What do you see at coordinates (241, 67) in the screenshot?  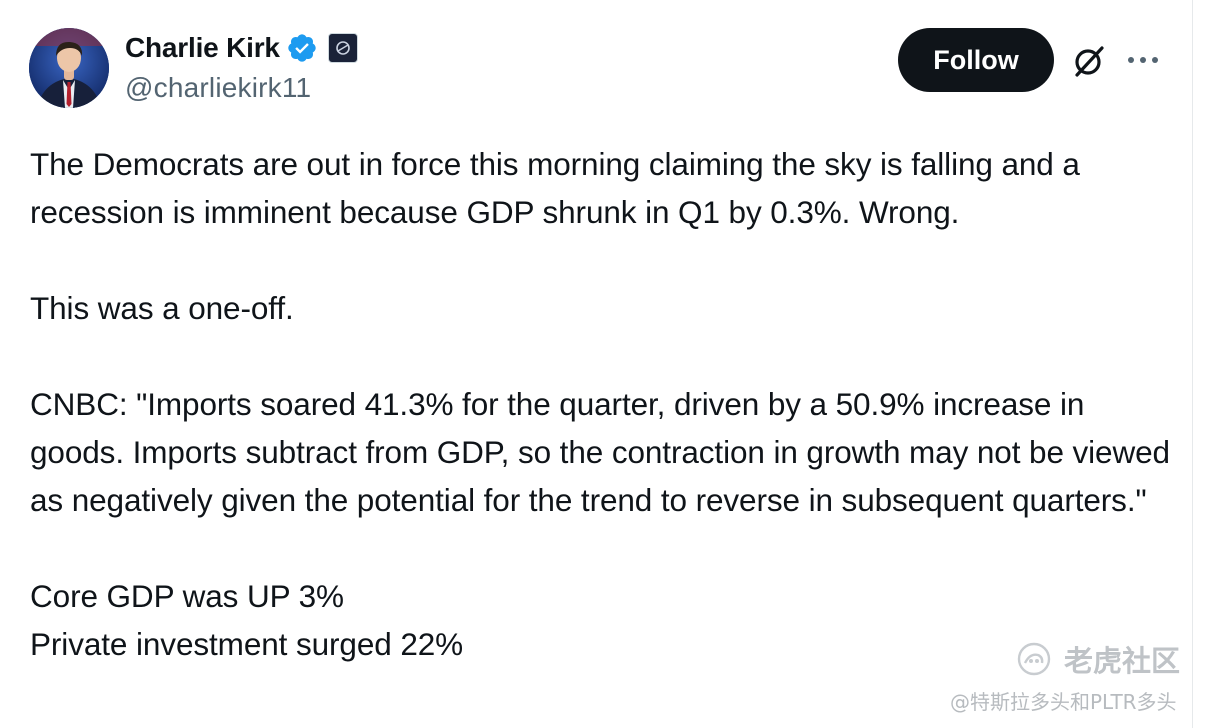 I see `author-block: Charlie Kirk @charliekirk11` at bounding box center [241, 67].